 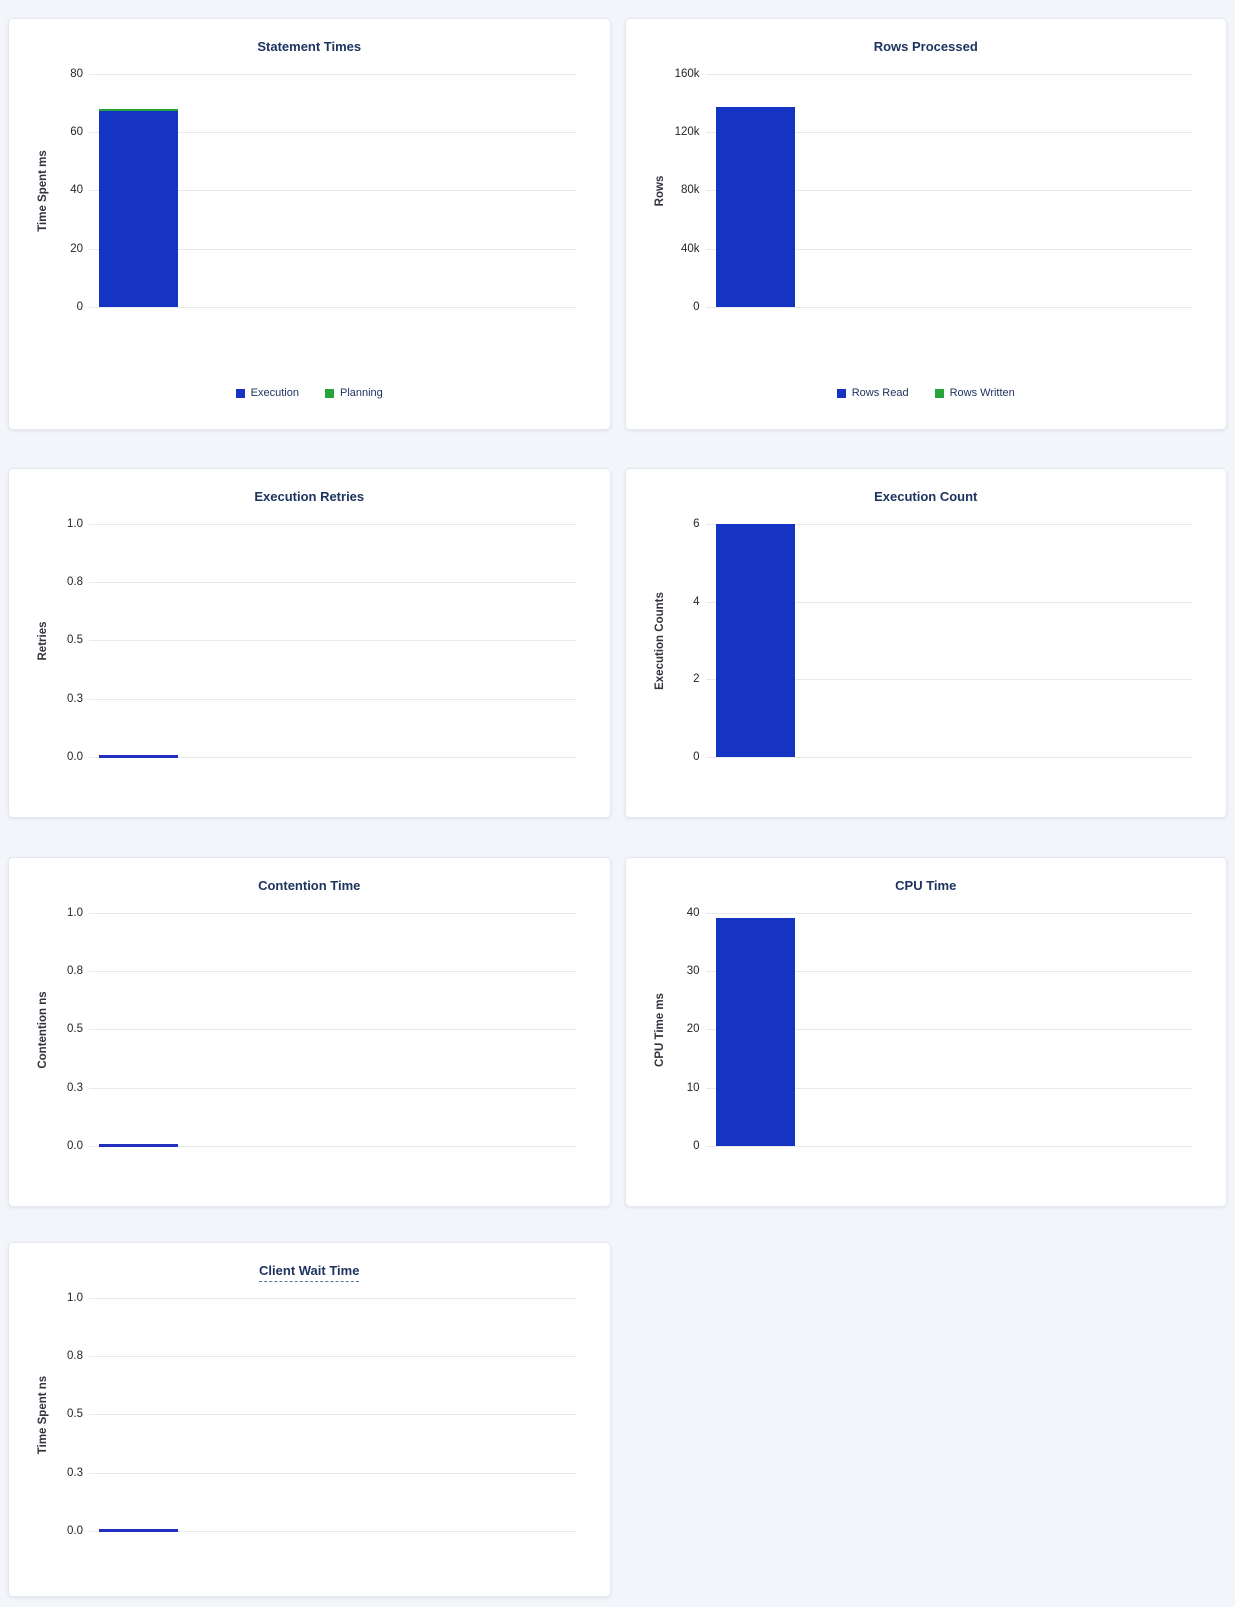 I want to click on chart-title-text: Contention Time, so click(x=309, y=885).